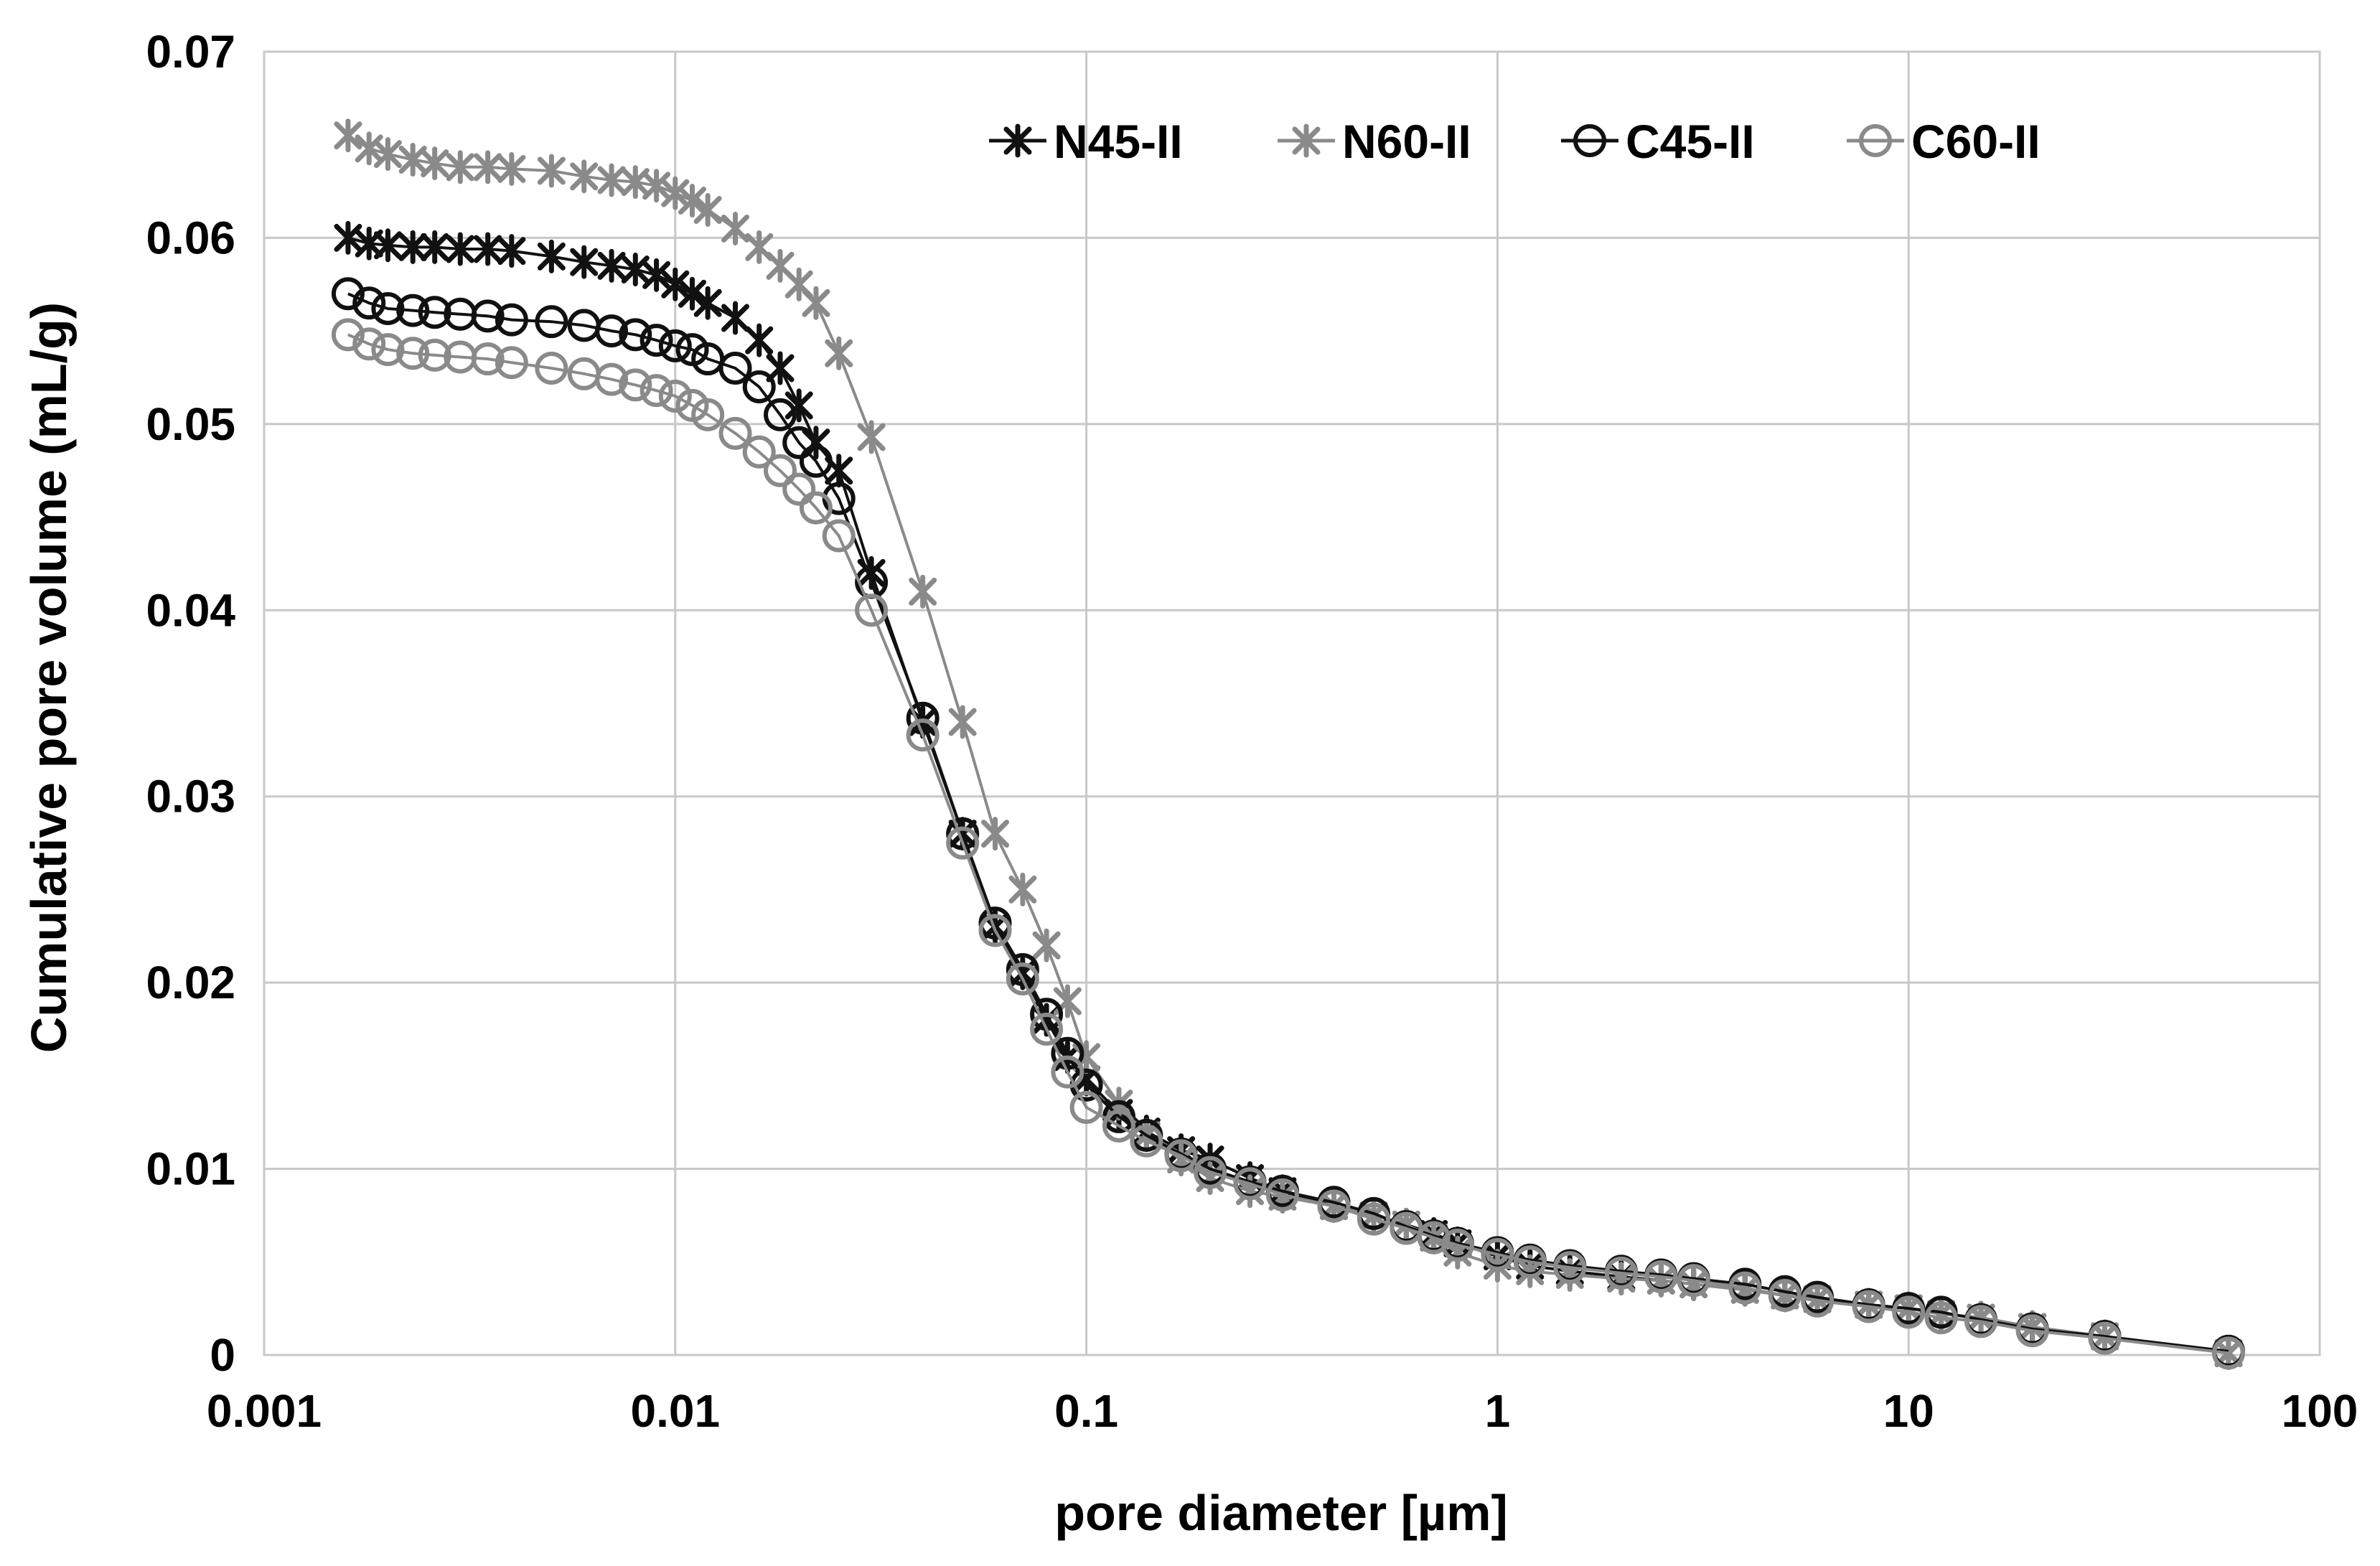  Describe the element at coordinates (1498, 1411) in the screenshot. I see `x-tick-label: 1` at that location.